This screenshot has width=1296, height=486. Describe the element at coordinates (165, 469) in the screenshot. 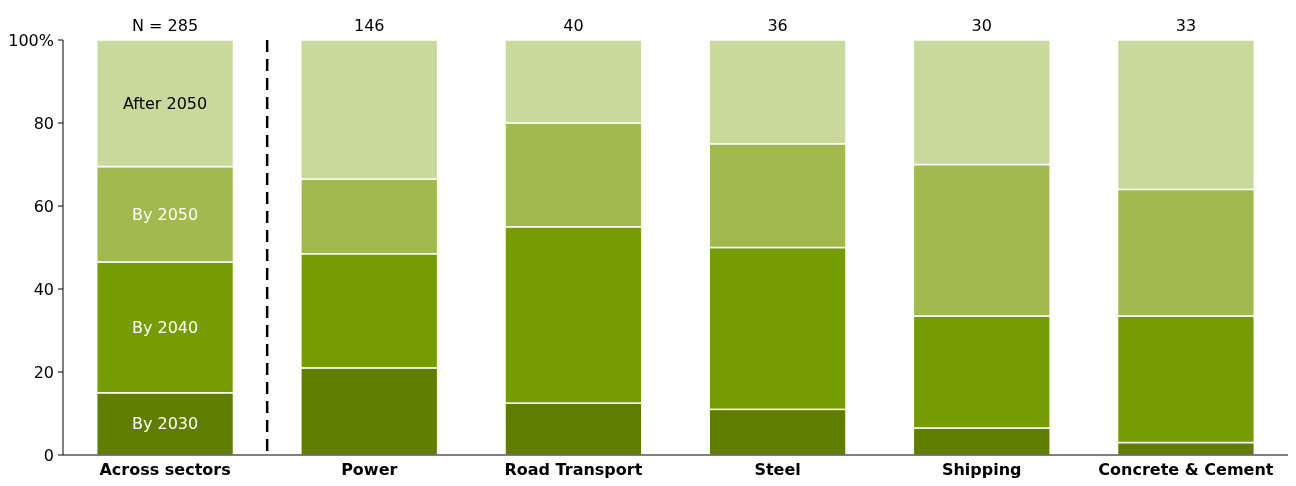

I see `x-tick-label: Across sectors` at that location.